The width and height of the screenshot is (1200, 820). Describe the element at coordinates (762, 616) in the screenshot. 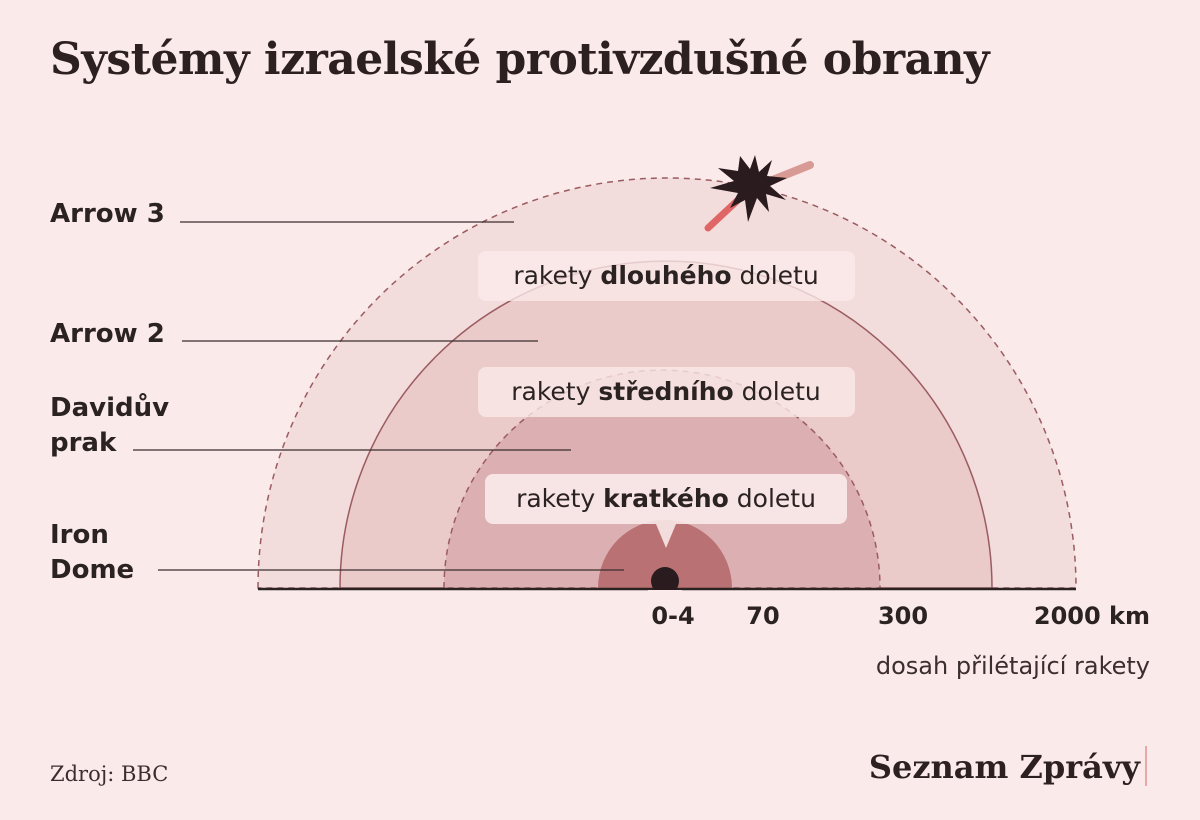

I see `axis-tick-70: 70` at that location.